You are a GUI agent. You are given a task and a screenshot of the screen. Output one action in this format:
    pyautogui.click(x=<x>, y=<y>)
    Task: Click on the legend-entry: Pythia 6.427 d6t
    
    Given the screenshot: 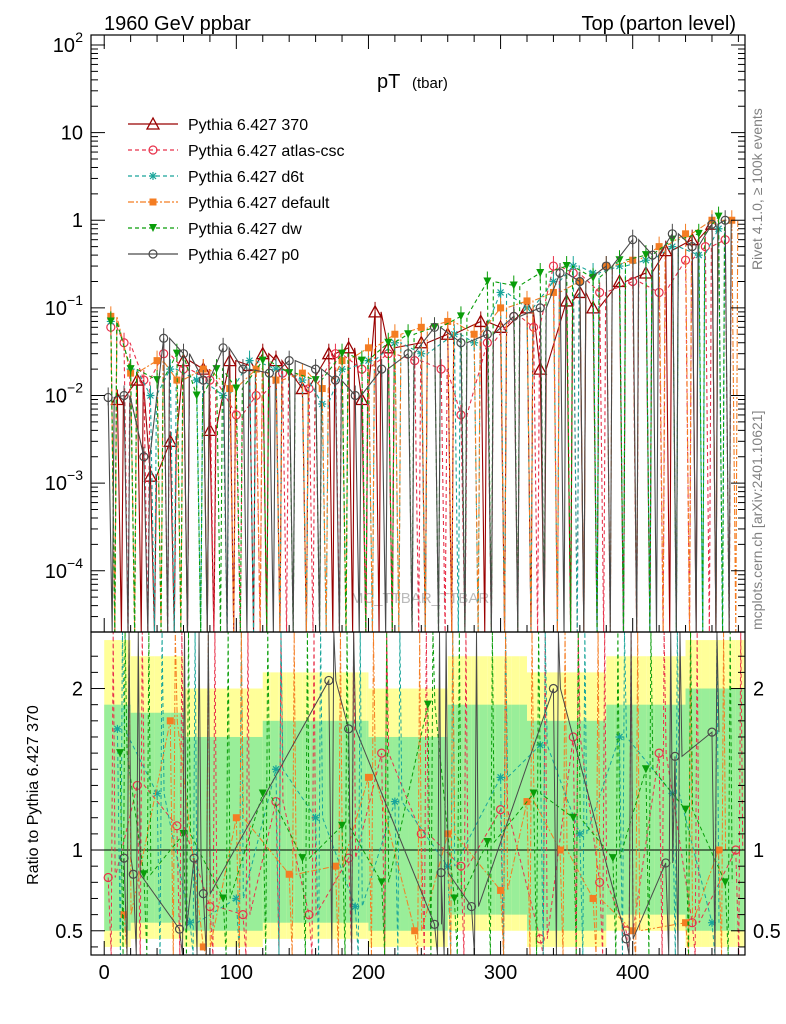 What is the action you would take?
    pyautogui.click(x=216, y=177)
    